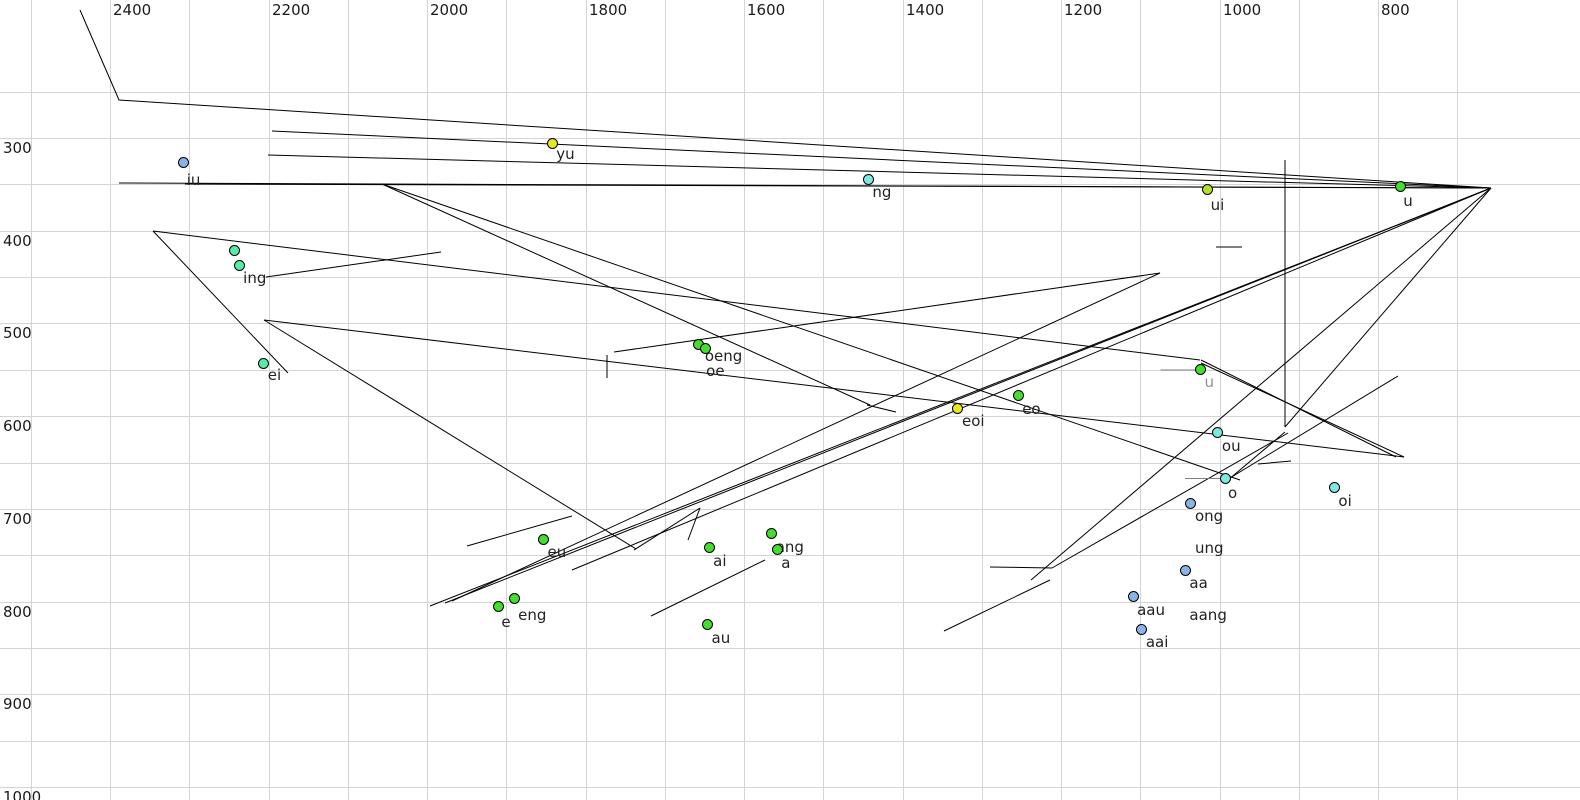  I want to click on vowel-label: aau, so click(1151, 609).